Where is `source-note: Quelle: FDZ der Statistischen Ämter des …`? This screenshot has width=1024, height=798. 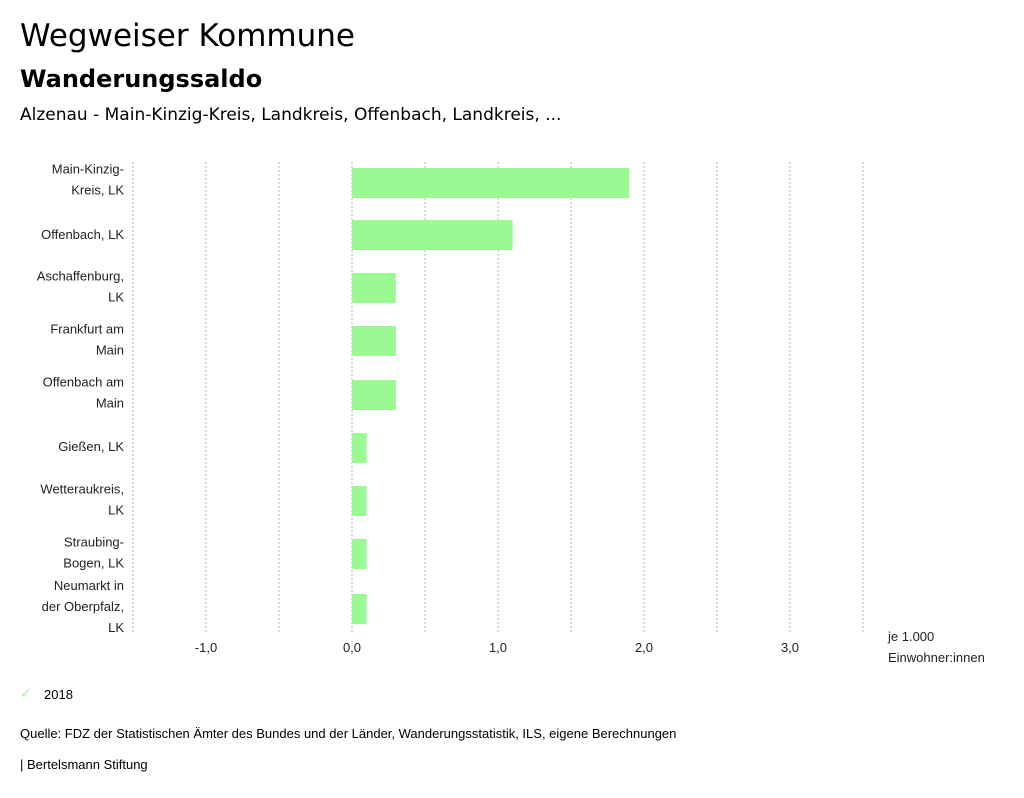
source-note: Quelle: FDZ der Statistischen Ämter des … is located at coordinates (348, 733).